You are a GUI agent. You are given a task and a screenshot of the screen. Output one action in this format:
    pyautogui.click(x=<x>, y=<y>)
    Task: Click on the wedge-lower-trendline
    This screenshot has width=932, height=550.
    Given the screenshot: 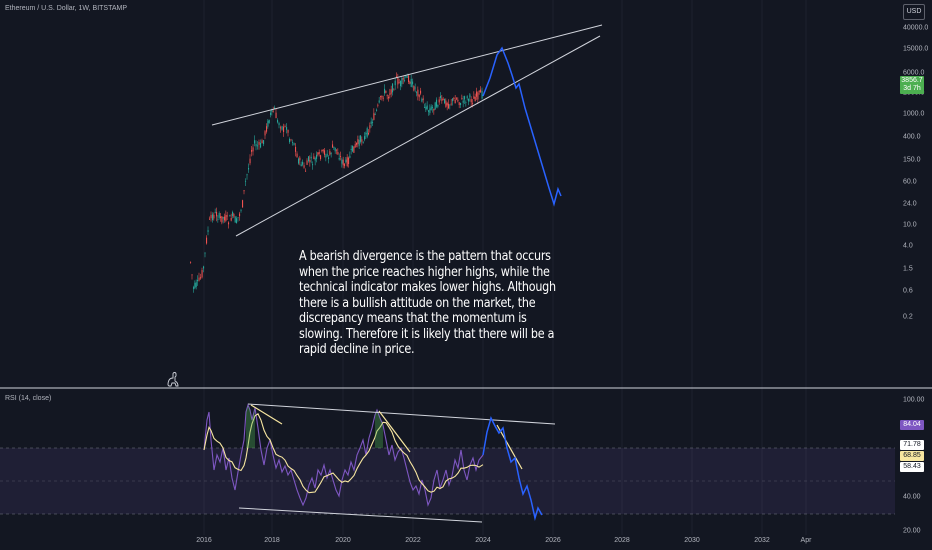 What is the action you would take?
    pyautogui.click(x=418, y=136)
    